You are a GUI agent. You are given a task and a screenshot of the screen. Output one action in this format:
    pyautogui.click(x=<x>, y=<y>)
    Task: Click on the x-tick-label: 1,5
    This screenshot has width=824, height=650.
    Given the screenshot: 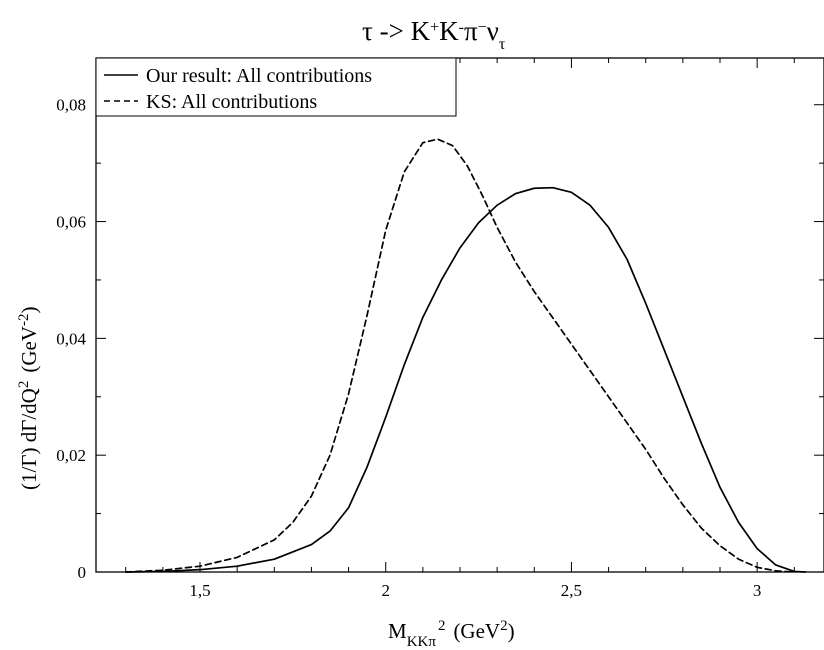 What is the action you would take?
    pyautogui.click(x=199, y=590)
    